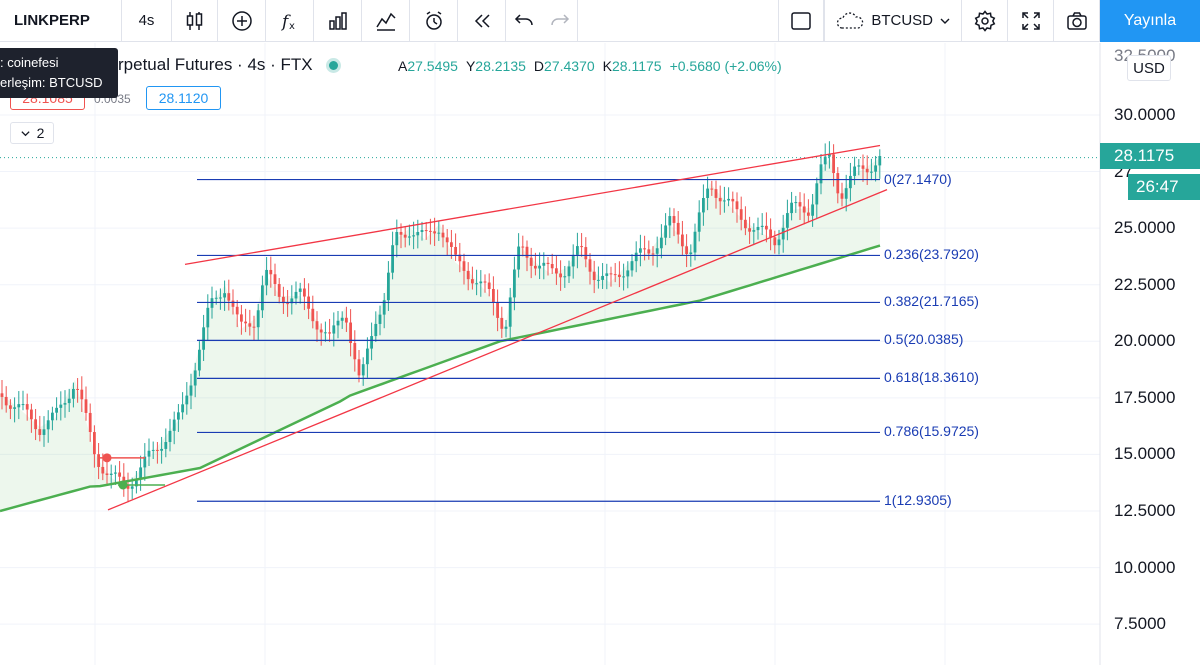 This screenshot has height=665, width=1200. What do you see at coordinates (1031, 21) in the screenshot?
I see `fullscreen-icon` at bounding box center [1031, 21].